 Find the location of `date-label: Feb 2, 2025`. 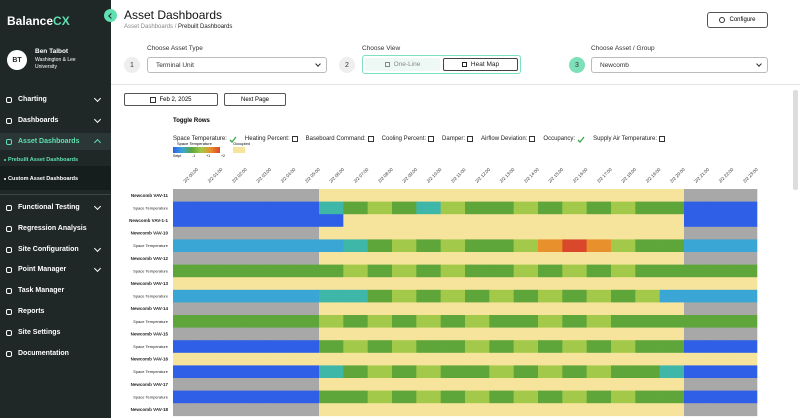

date-label: Feb 2, 2025 is located at coordinates (175, 99).